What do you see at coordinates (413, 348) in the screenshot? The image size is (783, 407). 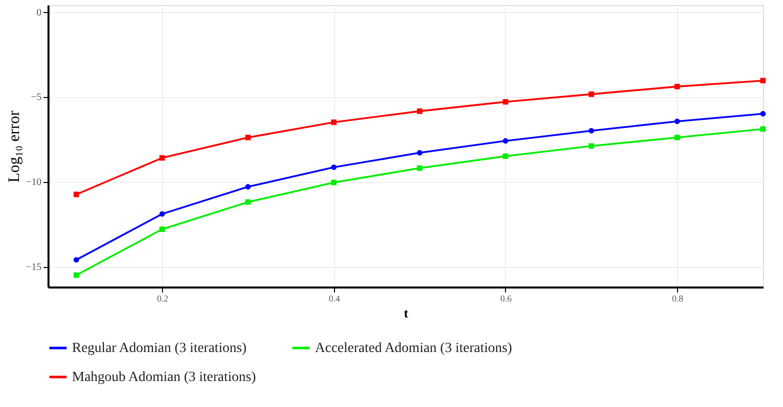 I see `legend-label: Accelerated Adomian (3 iterations)` at bounding box center [413, 348].